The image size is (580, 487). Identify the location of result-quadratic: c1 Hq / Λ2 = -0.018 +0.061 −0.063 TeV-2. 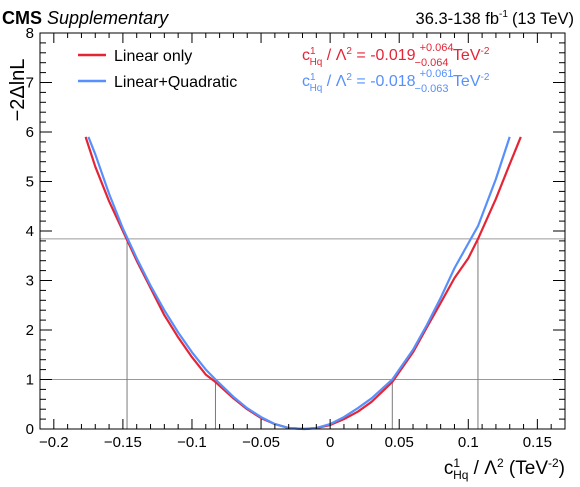
(396, 81).